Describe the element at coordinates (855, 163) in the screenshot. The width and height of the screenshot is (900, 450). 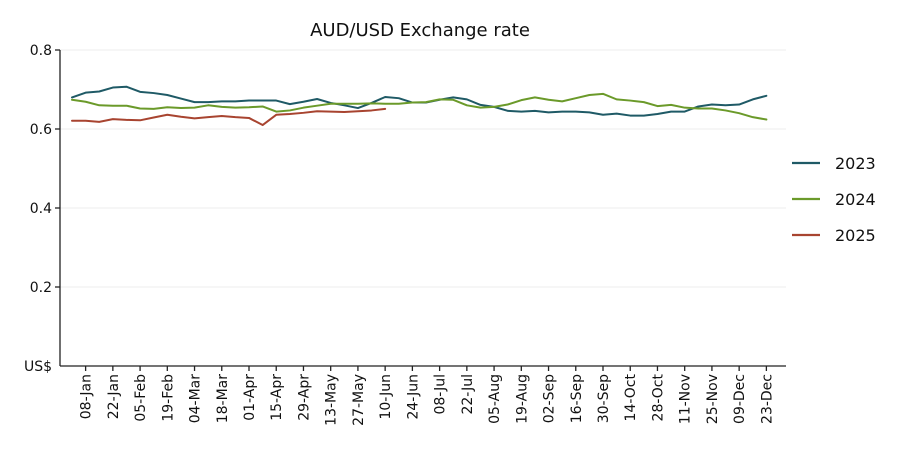
I see `legend-label-2023: 2023` at that location.